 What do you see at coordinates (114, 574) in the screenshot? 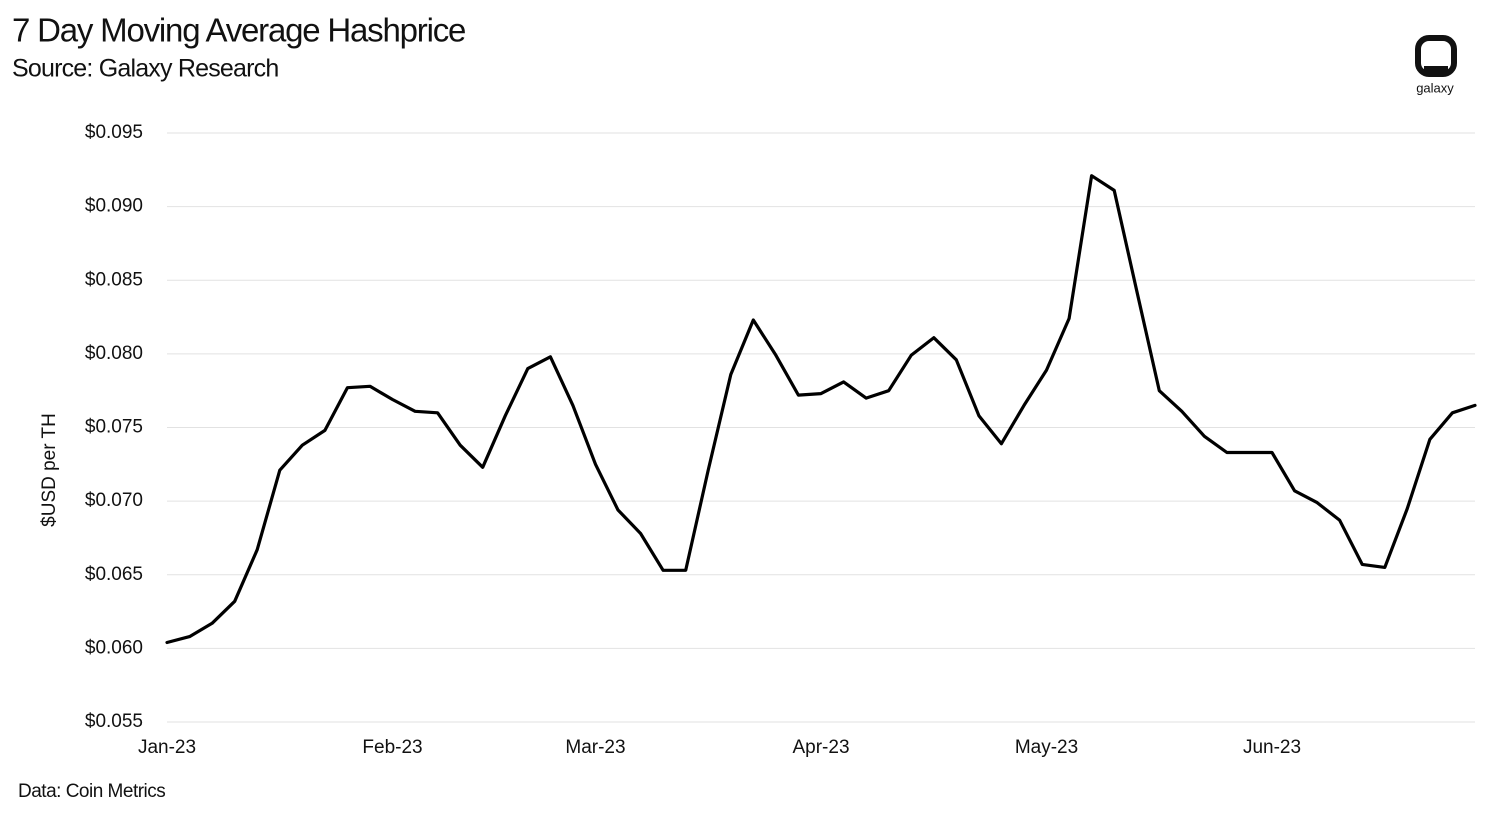
I see `y-tick-label: $0.065` at bounding box center [114, 574].